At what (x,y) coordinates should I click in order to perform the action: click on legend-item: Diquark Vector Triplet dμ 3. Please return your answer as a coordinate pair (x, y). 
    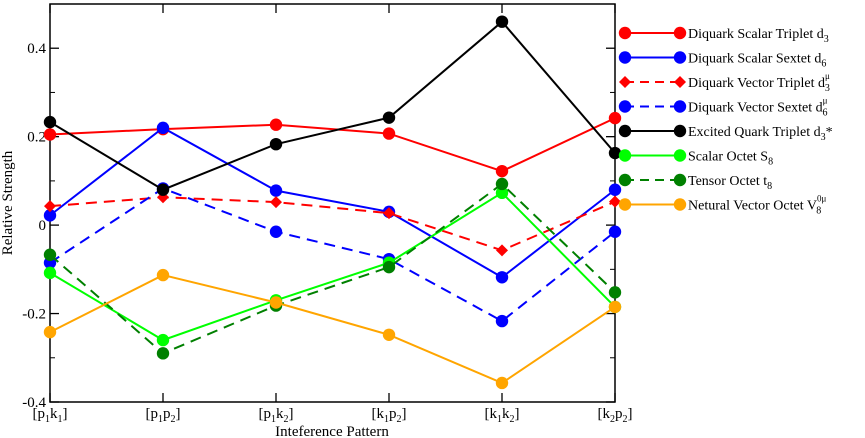
    Looking at the image, I should click on (724, 82).